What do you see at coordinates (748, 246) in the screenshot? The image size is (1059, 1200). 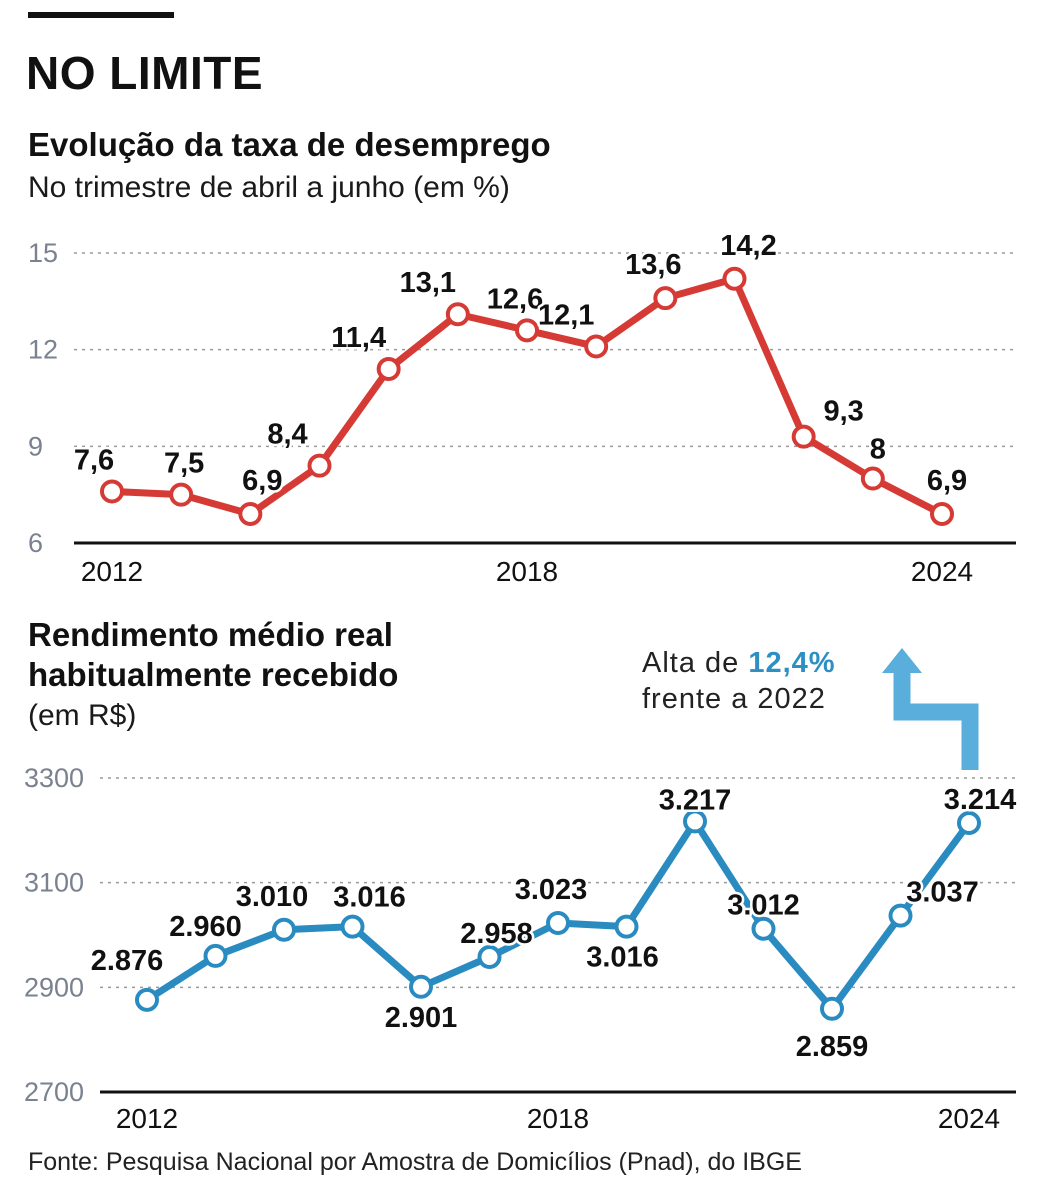 I see `data-label: 14,2` at bounding box center [748, 246].